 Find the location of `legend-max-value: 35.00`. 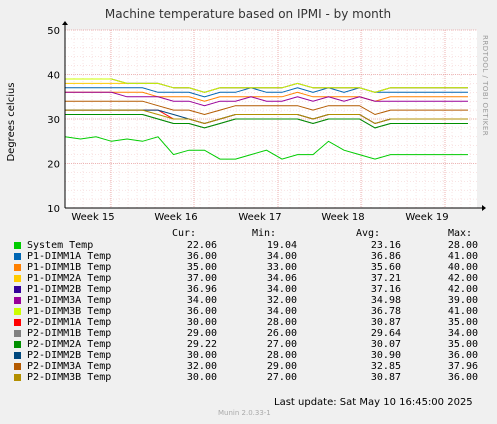

legend-max-value: 35.00 is located at coordinates (462, 344).